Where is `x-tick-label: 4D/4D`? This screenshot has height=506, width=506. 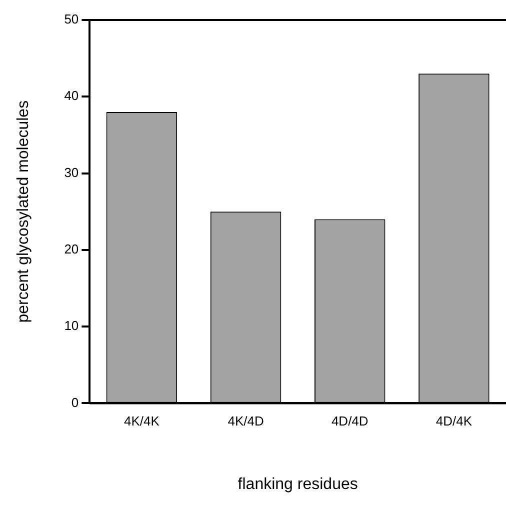
x-tick-label: 4D/4D is located at coordinates (349, 421).